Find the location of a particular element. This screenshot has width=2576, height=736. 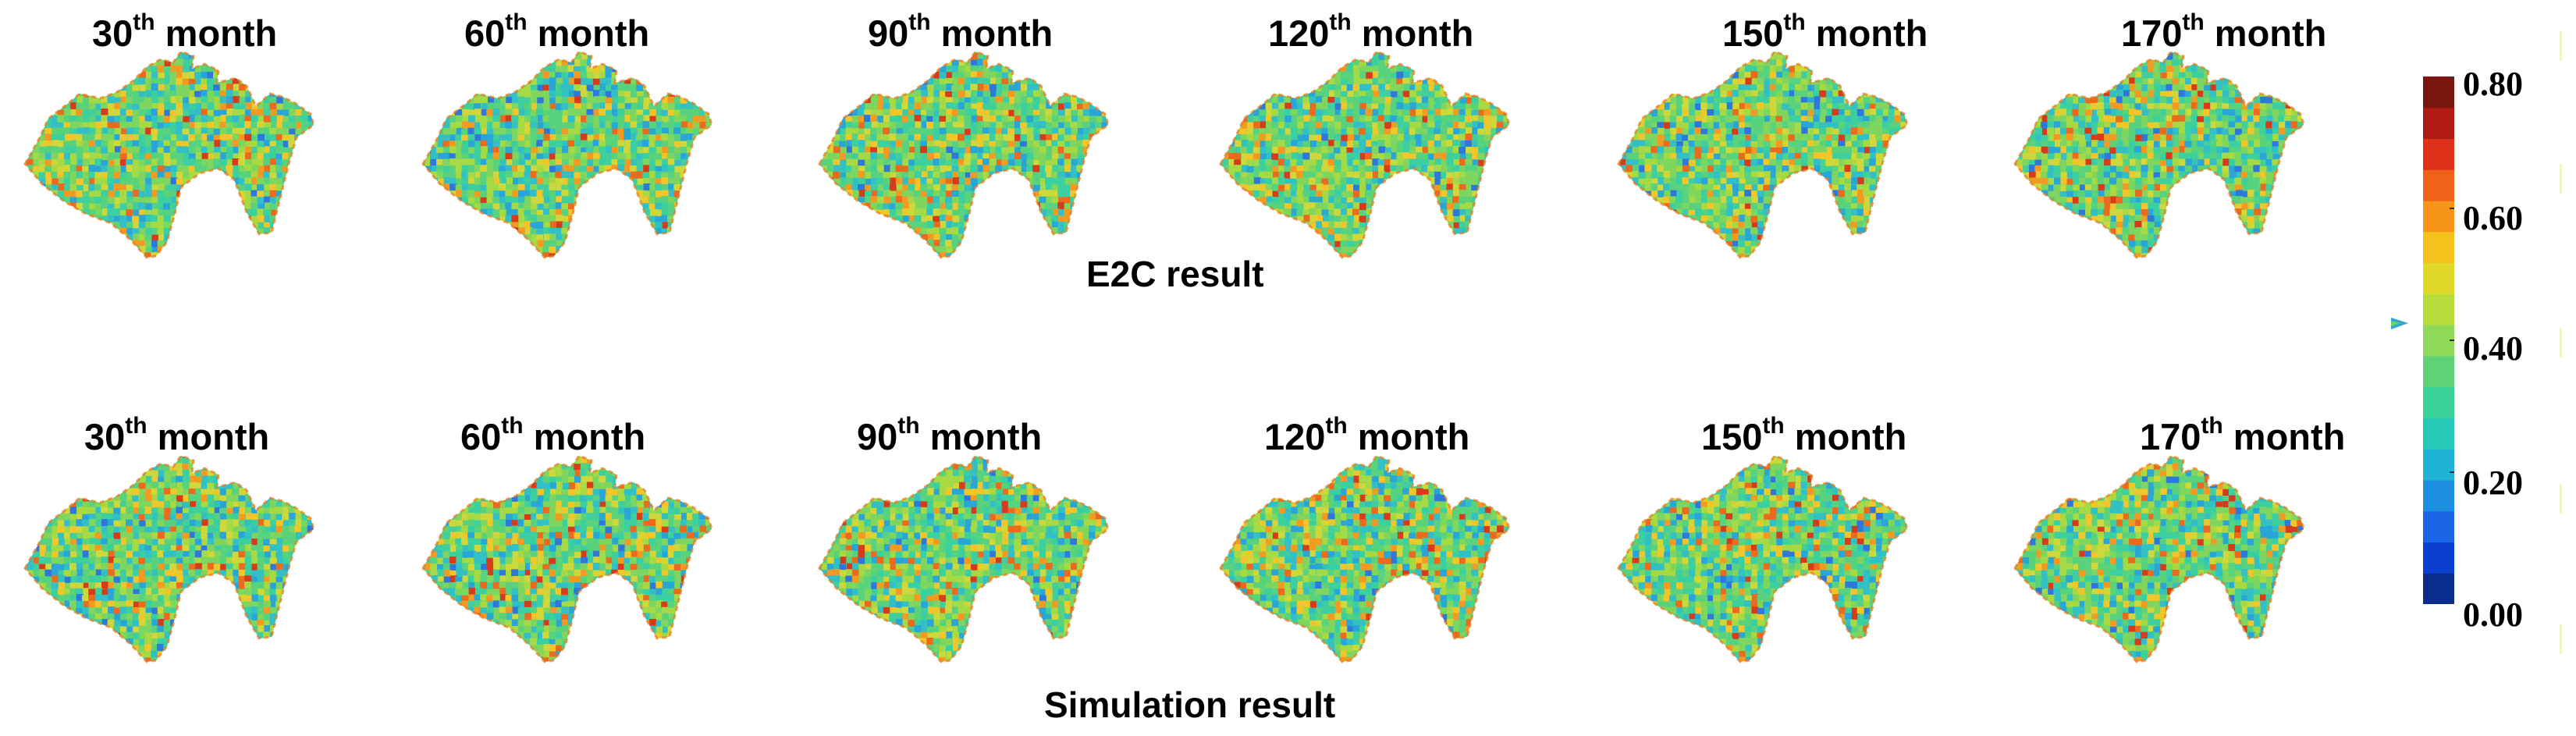

stray-marker is located at coordinates (2400, 323).